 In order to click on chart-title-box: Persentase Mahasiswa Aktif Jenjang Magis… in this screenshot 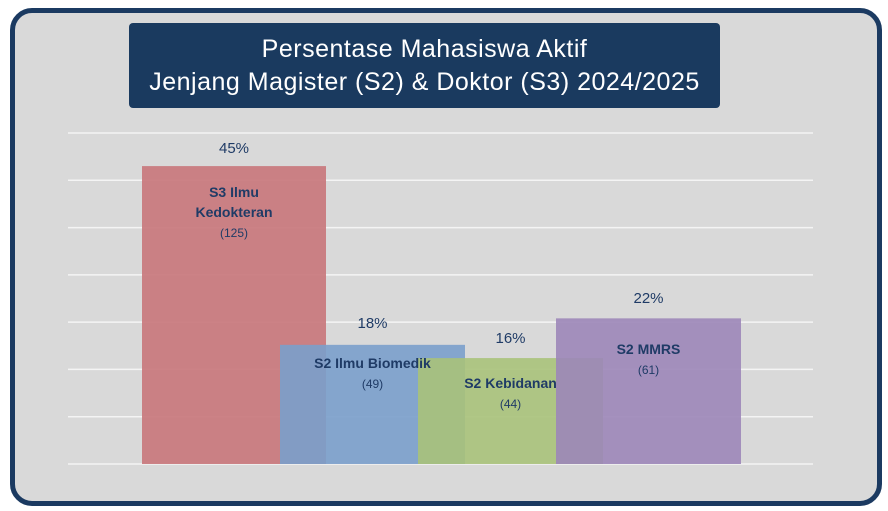, I will do `click(424, 65)`.